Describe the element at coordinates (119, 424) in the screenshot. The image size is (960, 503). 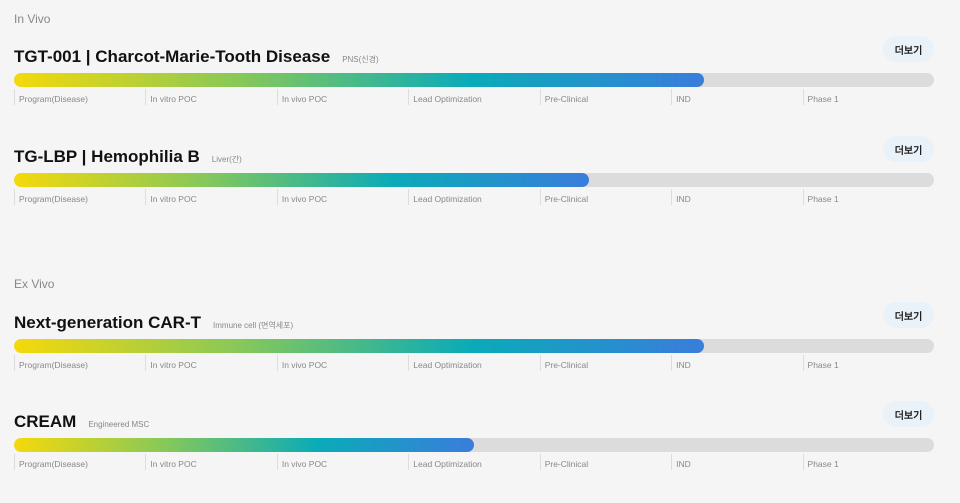
I see `program-subtitle: Engineered MSC` at that location.